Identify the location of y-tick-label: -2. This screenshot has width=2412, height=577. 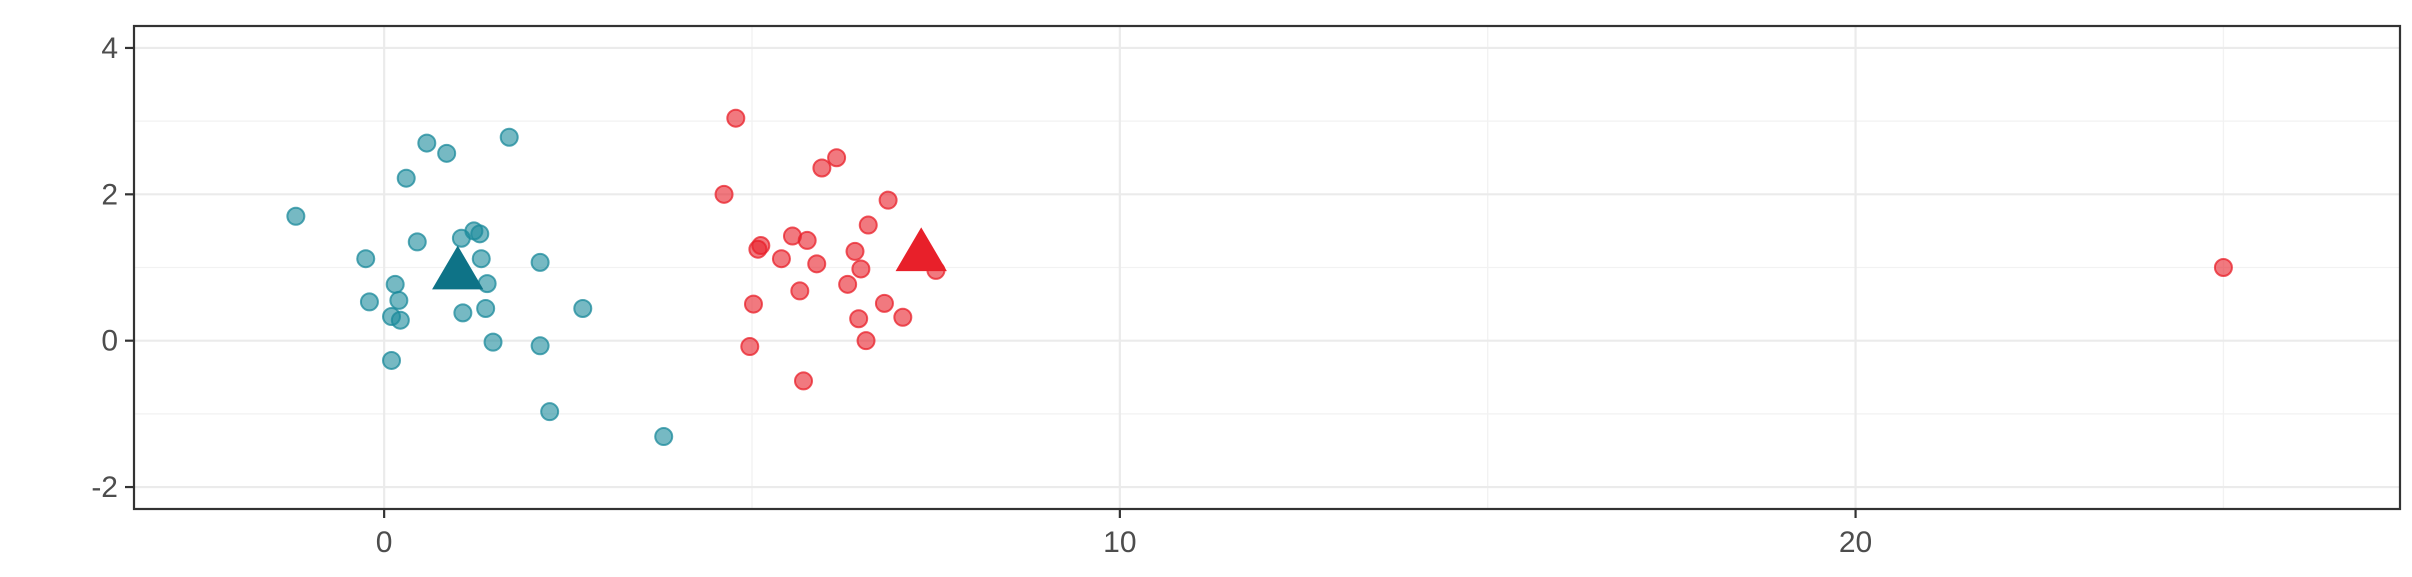
(104, 487).